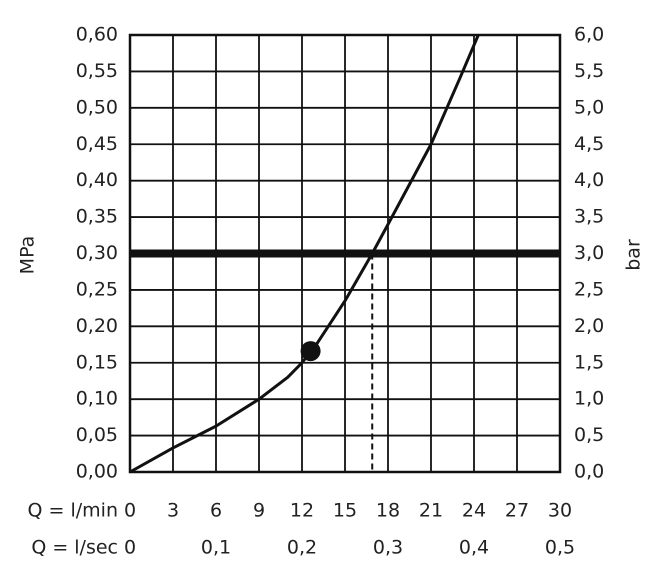 This screenshot has height=583, width=665. What do you see at coordinates (97, 217) in the screenshot?
I see `y-tick-label: 0,35` at bounding box center [97, 217].